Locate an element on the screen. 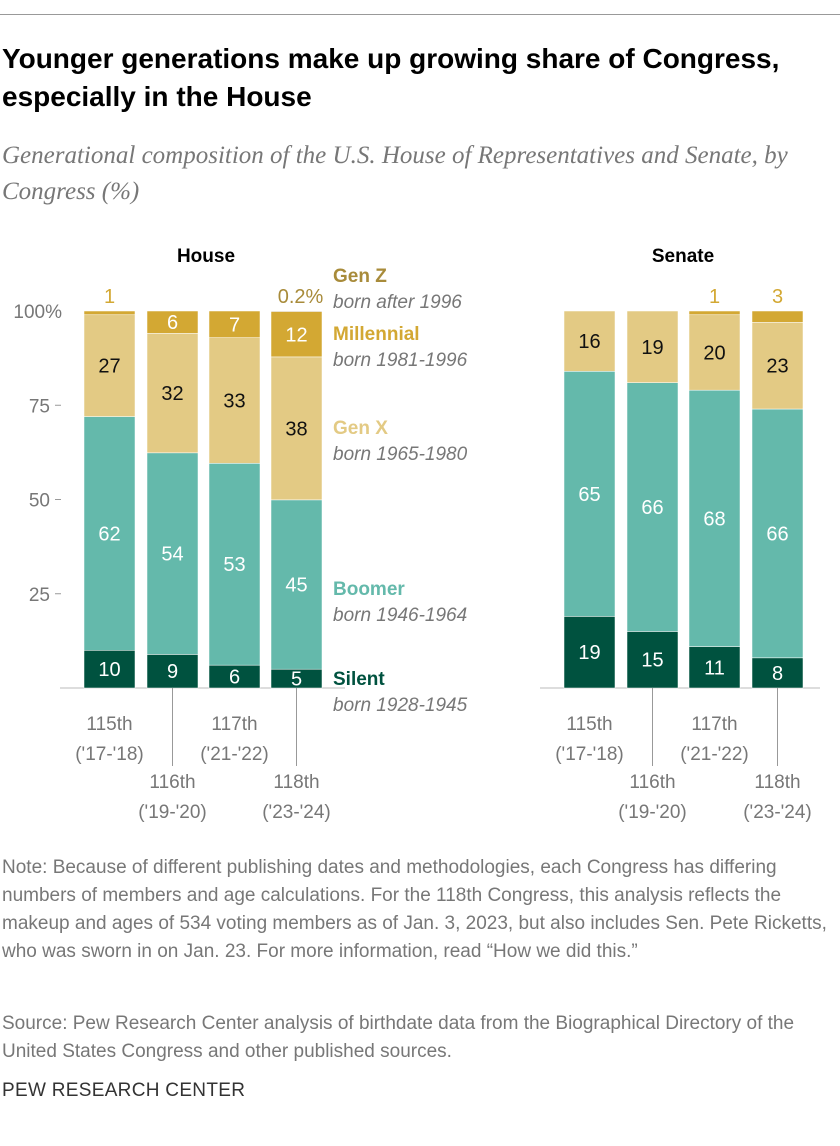 This screenshot has width=840, height=1146. data-label: 15 is located at coordinates (652, 661).